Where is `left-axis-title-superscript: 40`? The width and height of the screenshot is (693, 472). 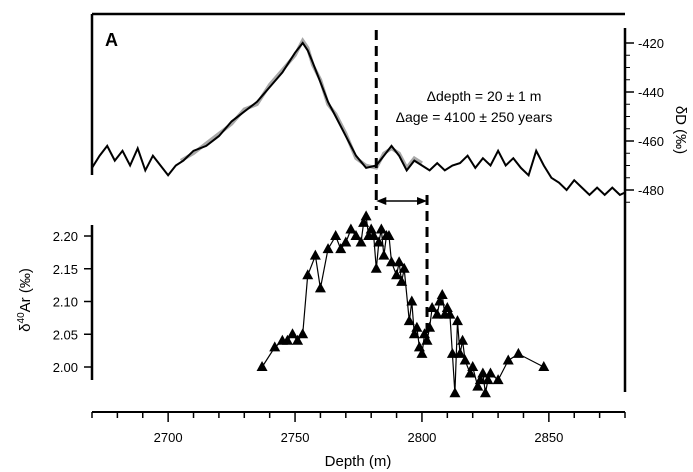
left-axis-title-superscript: 40 is located at coordinates (21, 318).